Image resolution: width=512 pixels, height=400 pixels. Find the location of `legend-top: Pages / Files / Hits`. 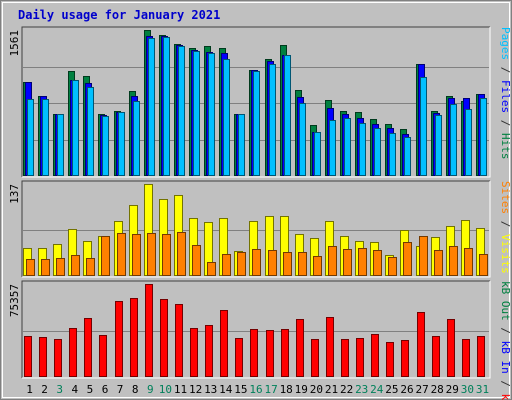

legend-top: Pages / Files / Hits is located at coordinates (505, 93).